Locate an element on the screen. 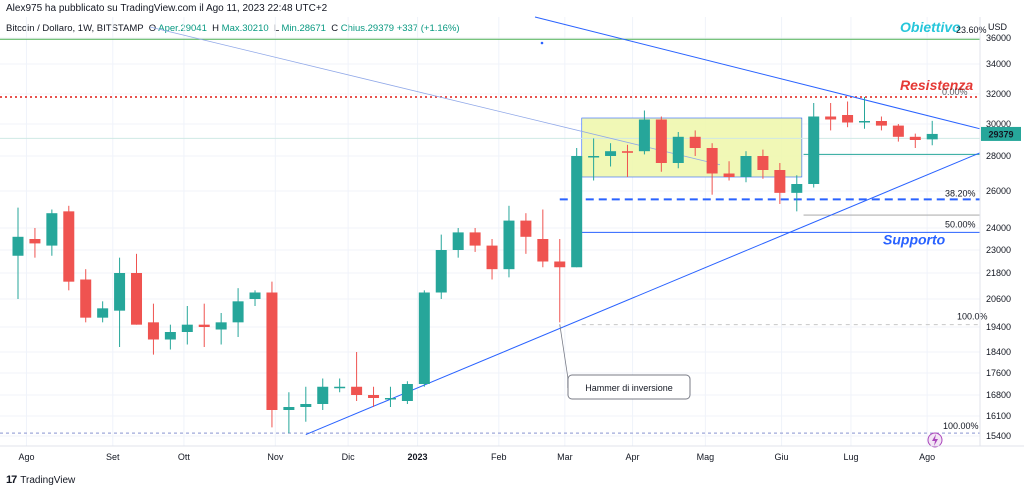  falling-trendline is located at coordinates (757, 73).